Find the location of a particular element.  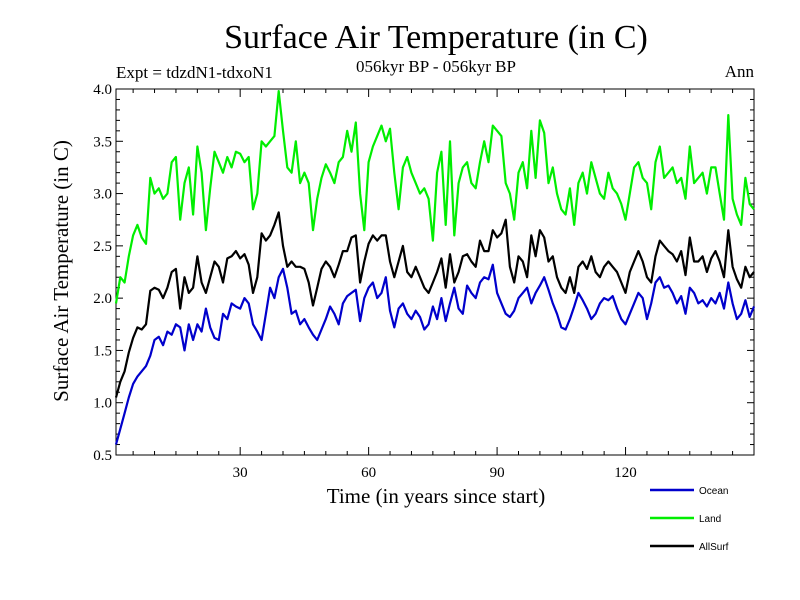

y-tick-label: 2.5 is located at coordinates (102, 247).